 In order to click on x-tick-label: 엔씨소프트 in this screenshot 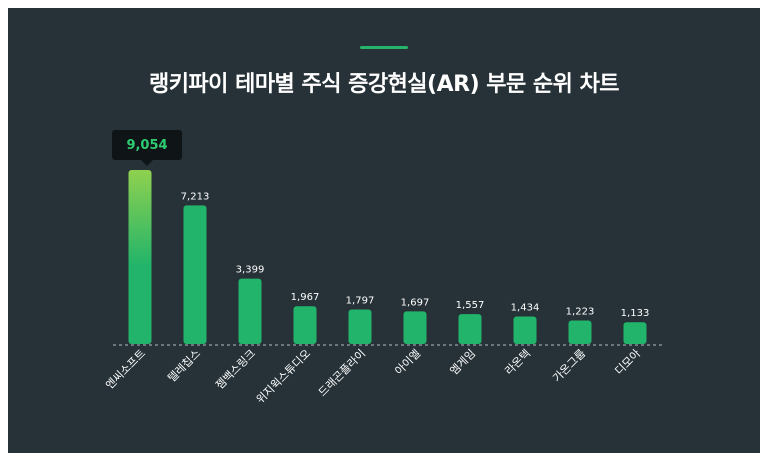, I will do `click(125, 369)`.